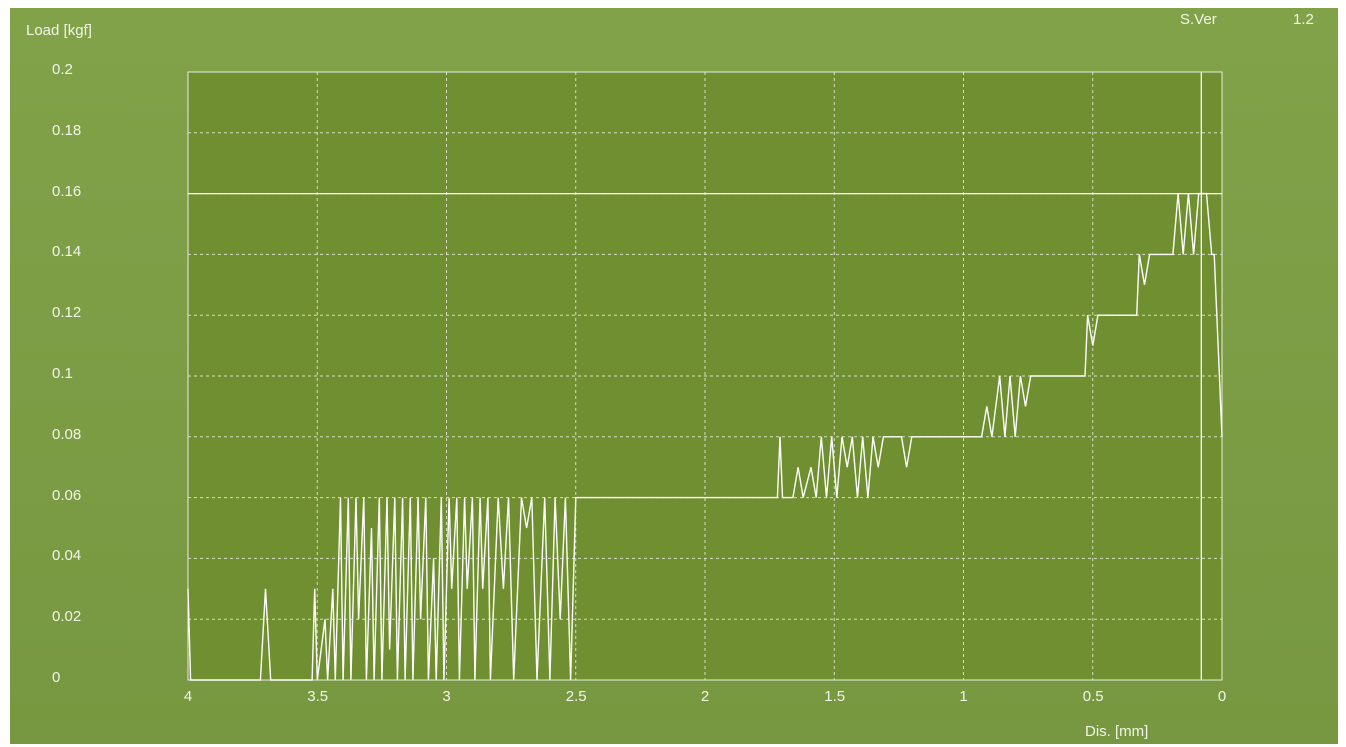  What do you see at coordinates (62, 69) in the screenshot?
I see `y-tick-label: 0.2` at bounding box center [62, 69].